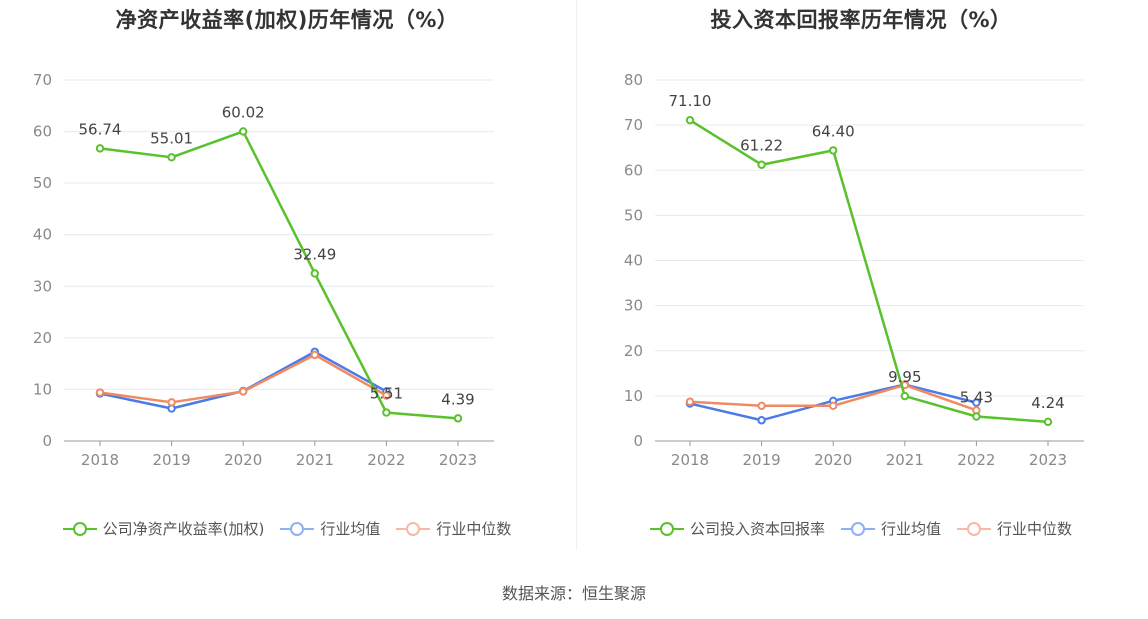 The image size is (1148, 619). What do you see at coordinates (1047, 403) in the screenshot?
I see `data-label: 4.24` at bounding box center [1047, 403].